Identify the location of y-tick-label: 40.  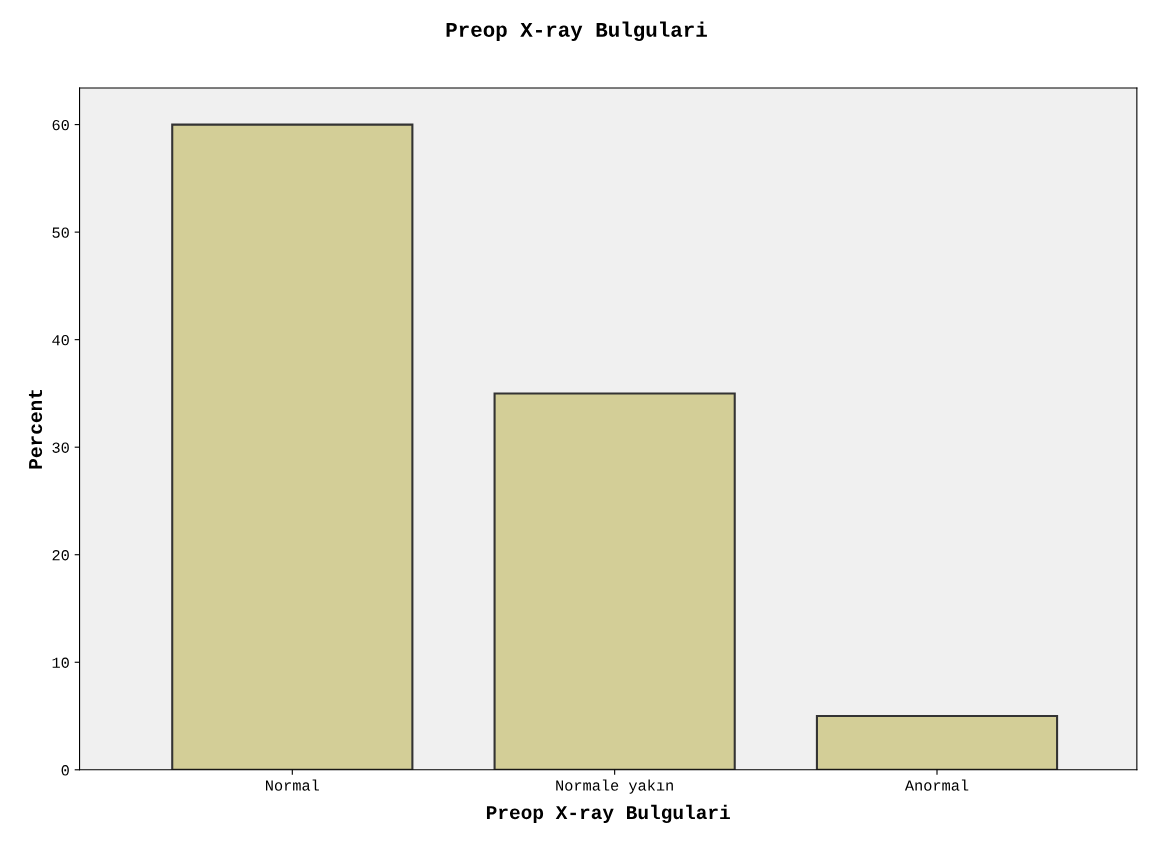
(60, 340).